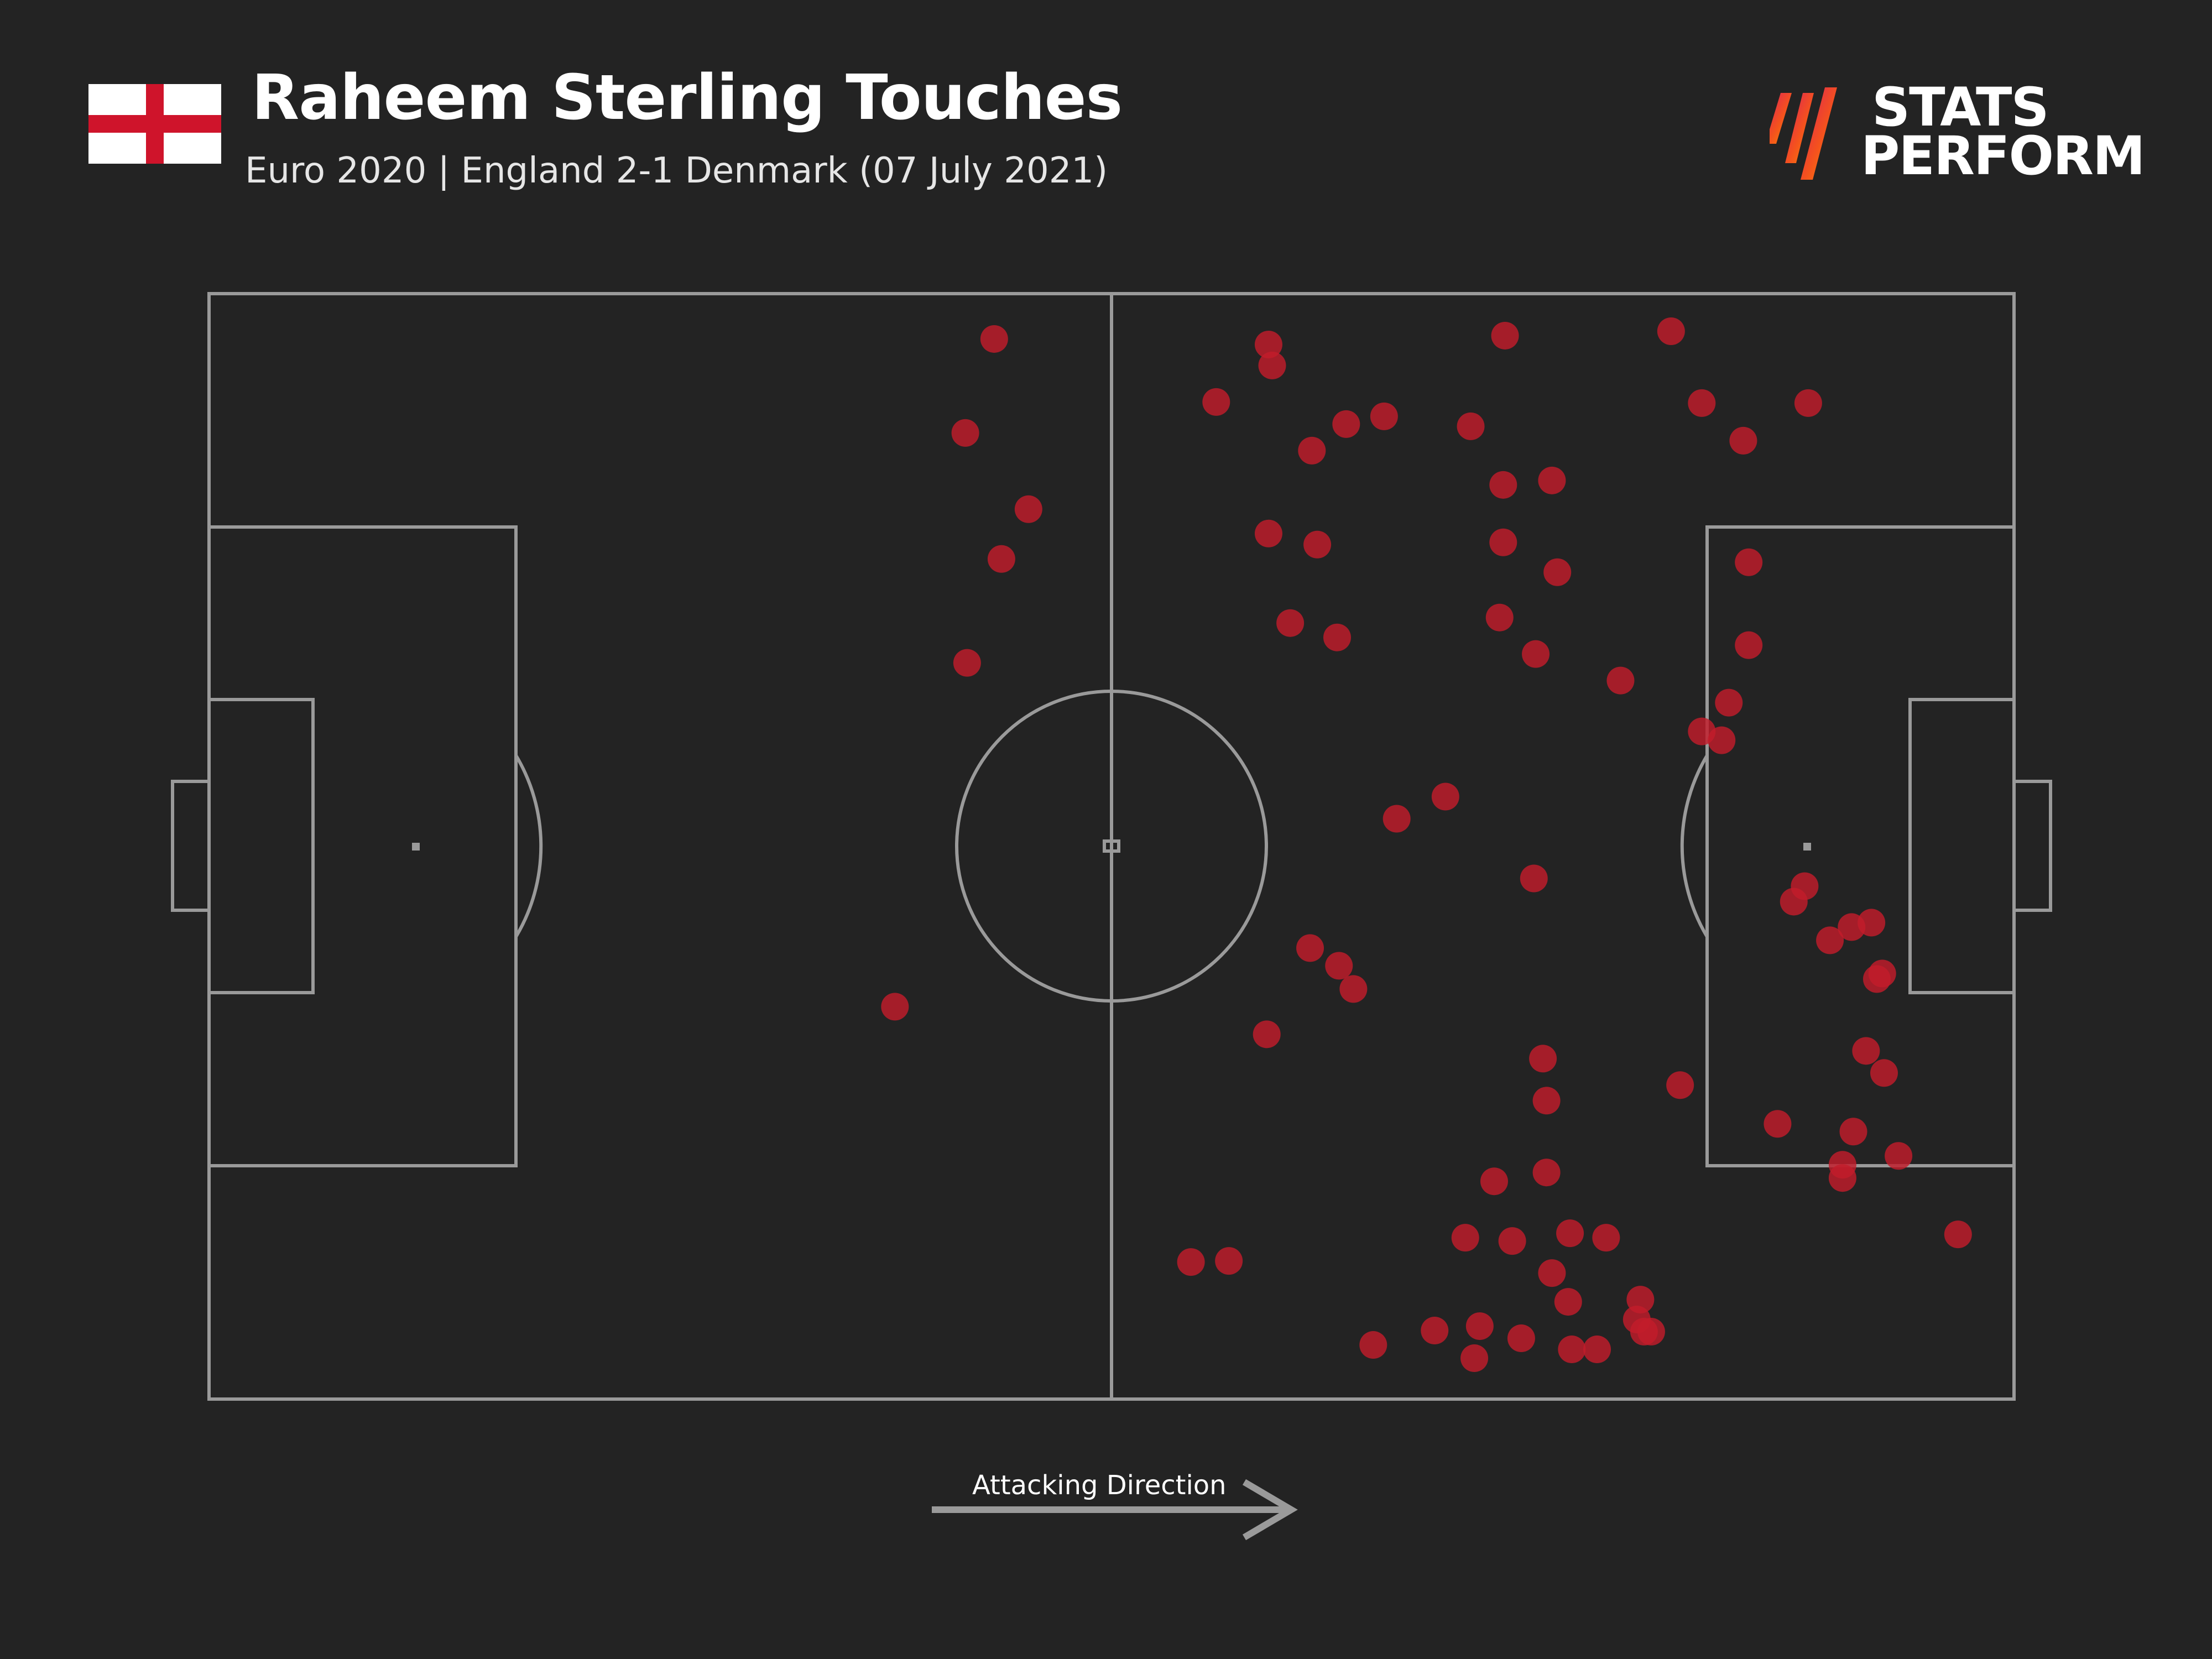  Describe the element at coordinates (191, 846) in the screenshot. I see `left-goal` at that location.